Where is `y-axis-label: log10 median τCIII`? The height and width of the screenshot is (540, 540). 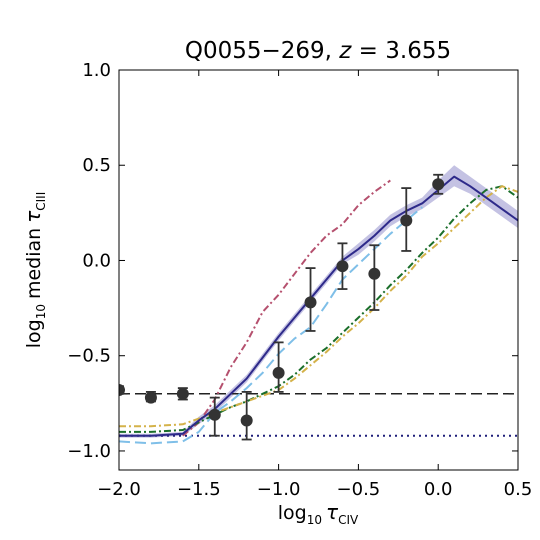
y-axis-label: log10 median τCIII is located at coordinates (34, 270).